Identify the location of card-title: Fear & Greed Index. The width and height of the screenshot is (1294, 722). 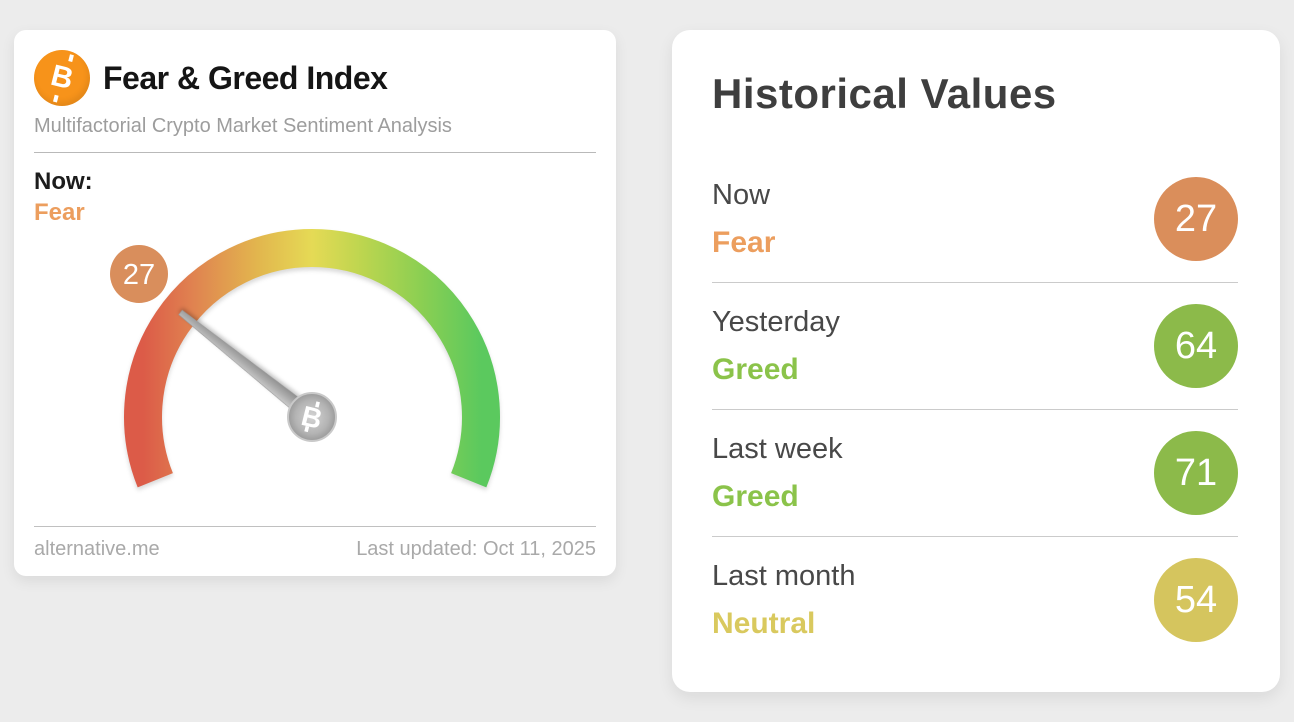
(245, 77).